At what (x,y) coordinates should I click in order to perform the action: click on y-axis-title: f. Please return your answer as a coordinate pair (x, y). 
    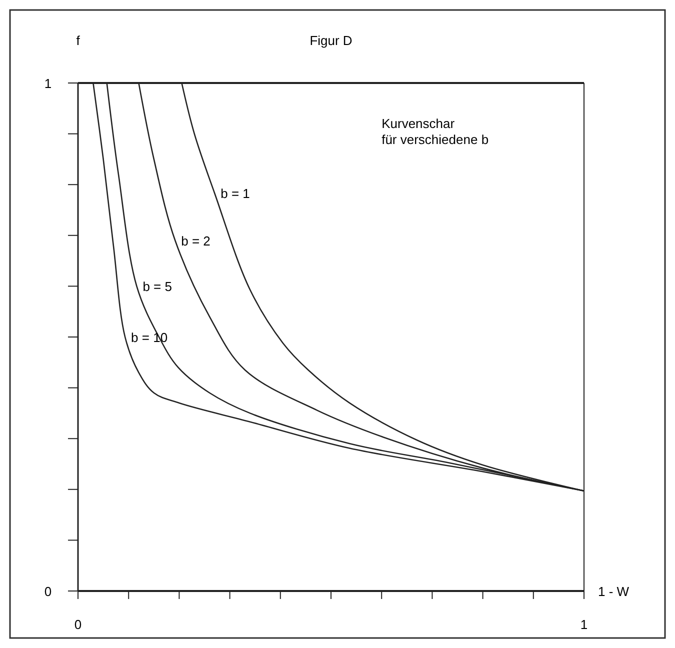
    Looking at the image, I should click on (78, 40).